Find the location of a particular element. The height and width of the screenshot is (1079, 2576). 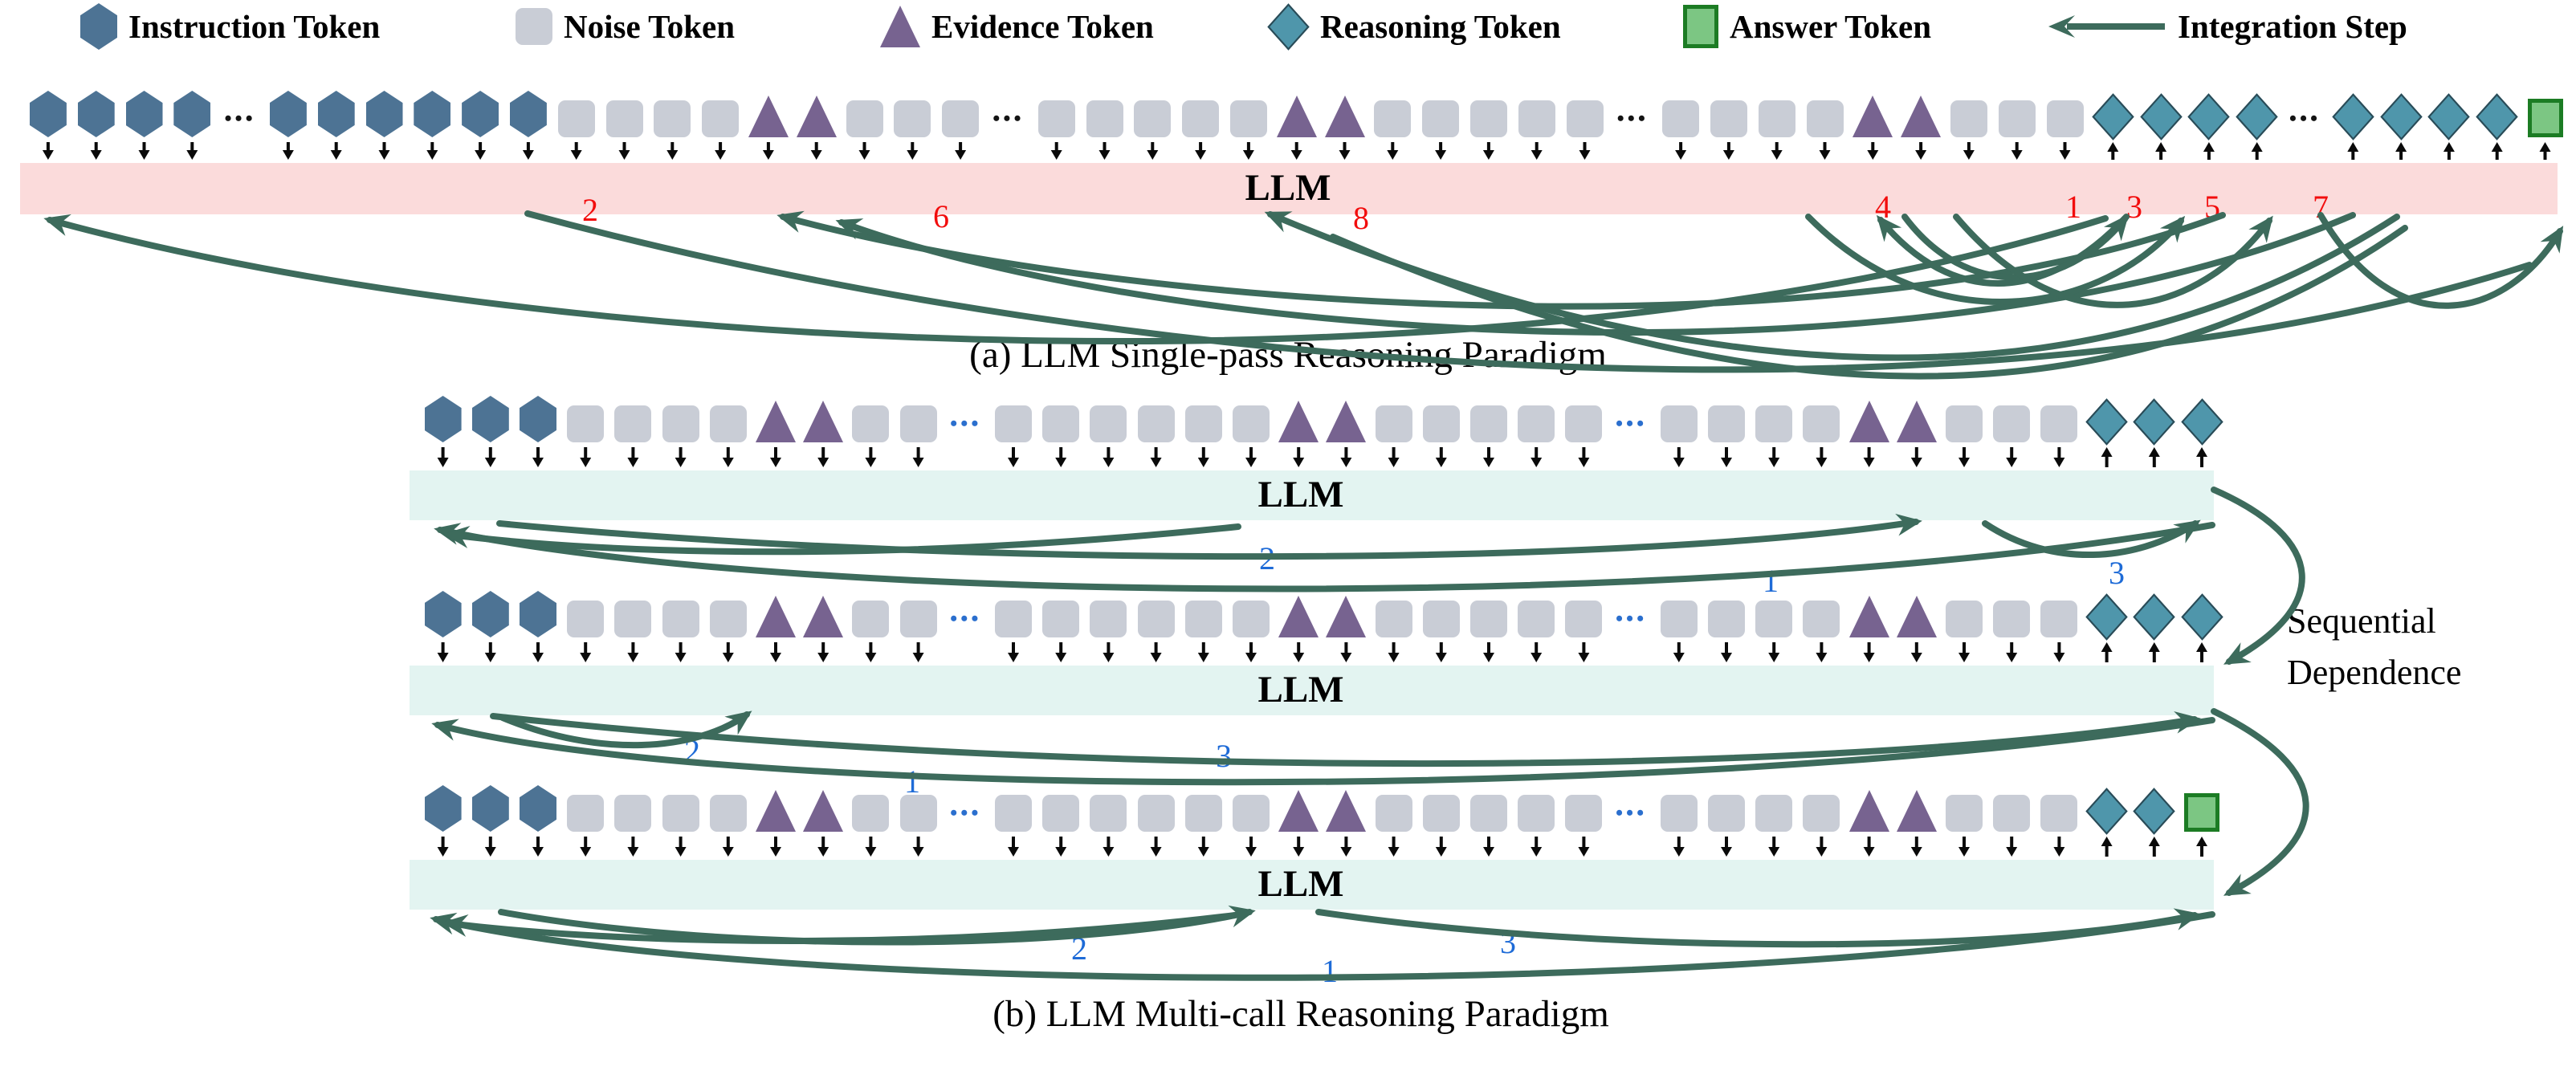

caption-b: (b) LLM Multi-call Reasoning Paradigm is located at coordinates (1300, 1014).